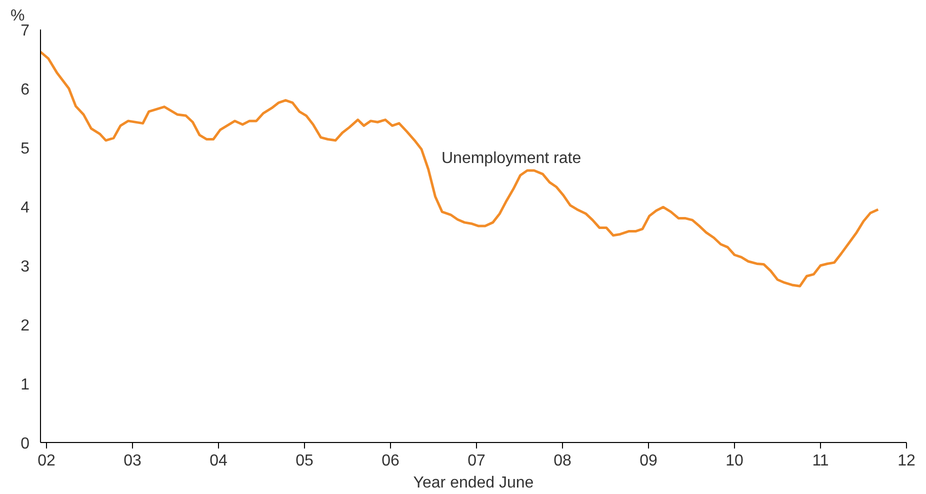 The height and width of the screenshot is (494, 926). Describe the element at coordinates (25, 267) in the screenshot. I see `y-tick-label: 3` at that location.